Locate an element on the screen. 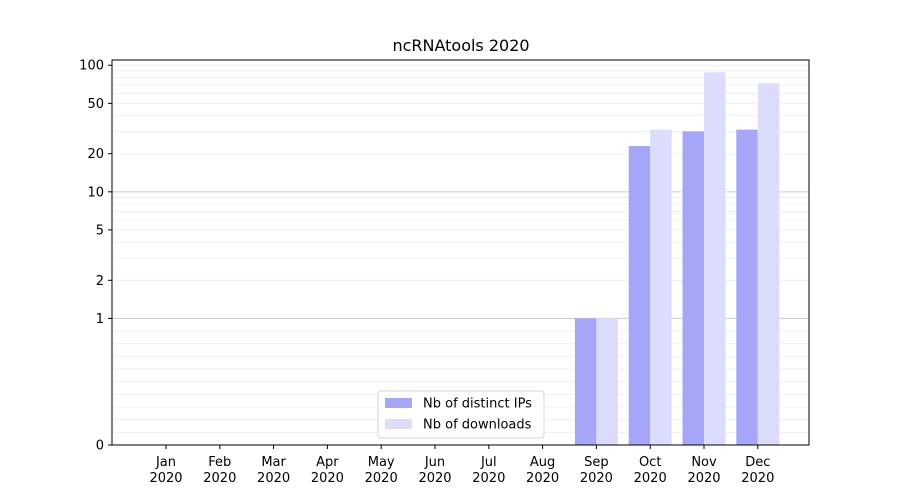  y-tick-label: 50 is located at coordinates (95, 104).